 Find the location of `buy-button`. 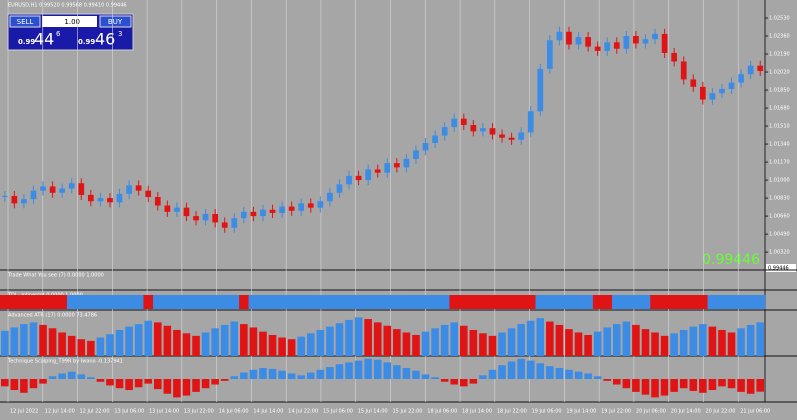

buy-button is located at coordinates (115, 21).